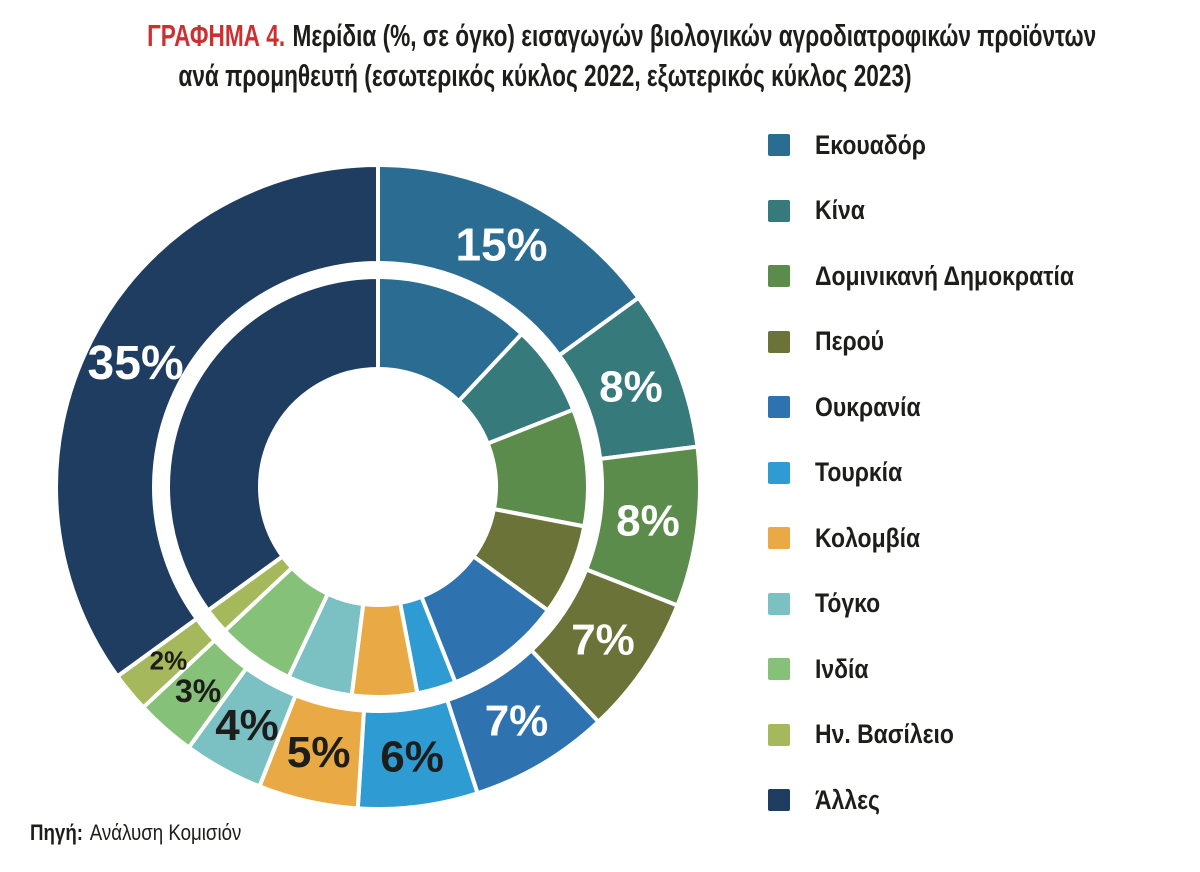 The width and height of the screenshot is (1200, 872). I want to click on slice-label-3: 8%, so click(648, 521).